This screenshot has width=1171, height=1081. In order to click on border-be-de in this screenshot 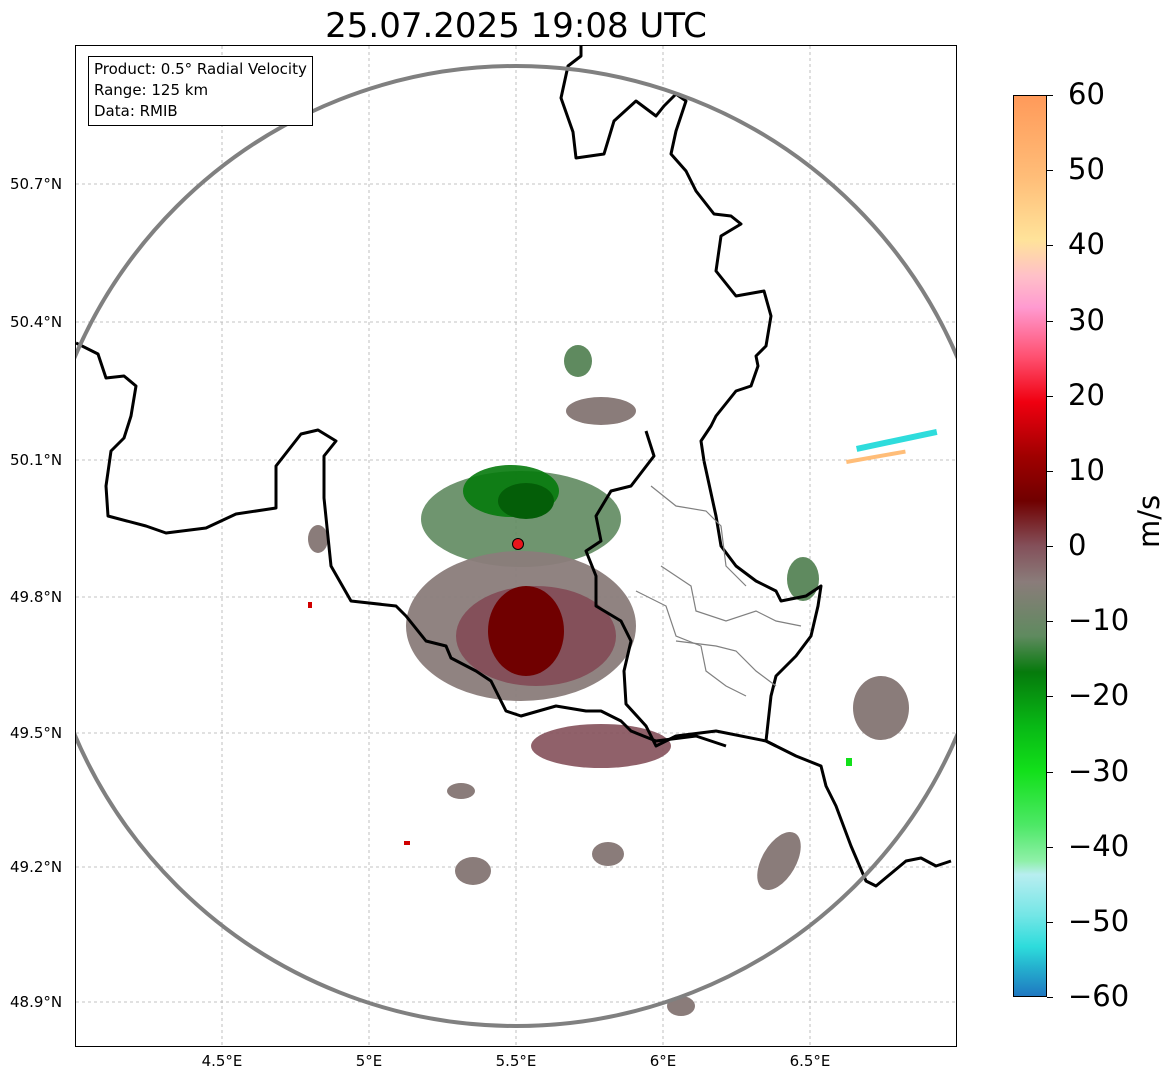, I will do `click(666, 254)`.